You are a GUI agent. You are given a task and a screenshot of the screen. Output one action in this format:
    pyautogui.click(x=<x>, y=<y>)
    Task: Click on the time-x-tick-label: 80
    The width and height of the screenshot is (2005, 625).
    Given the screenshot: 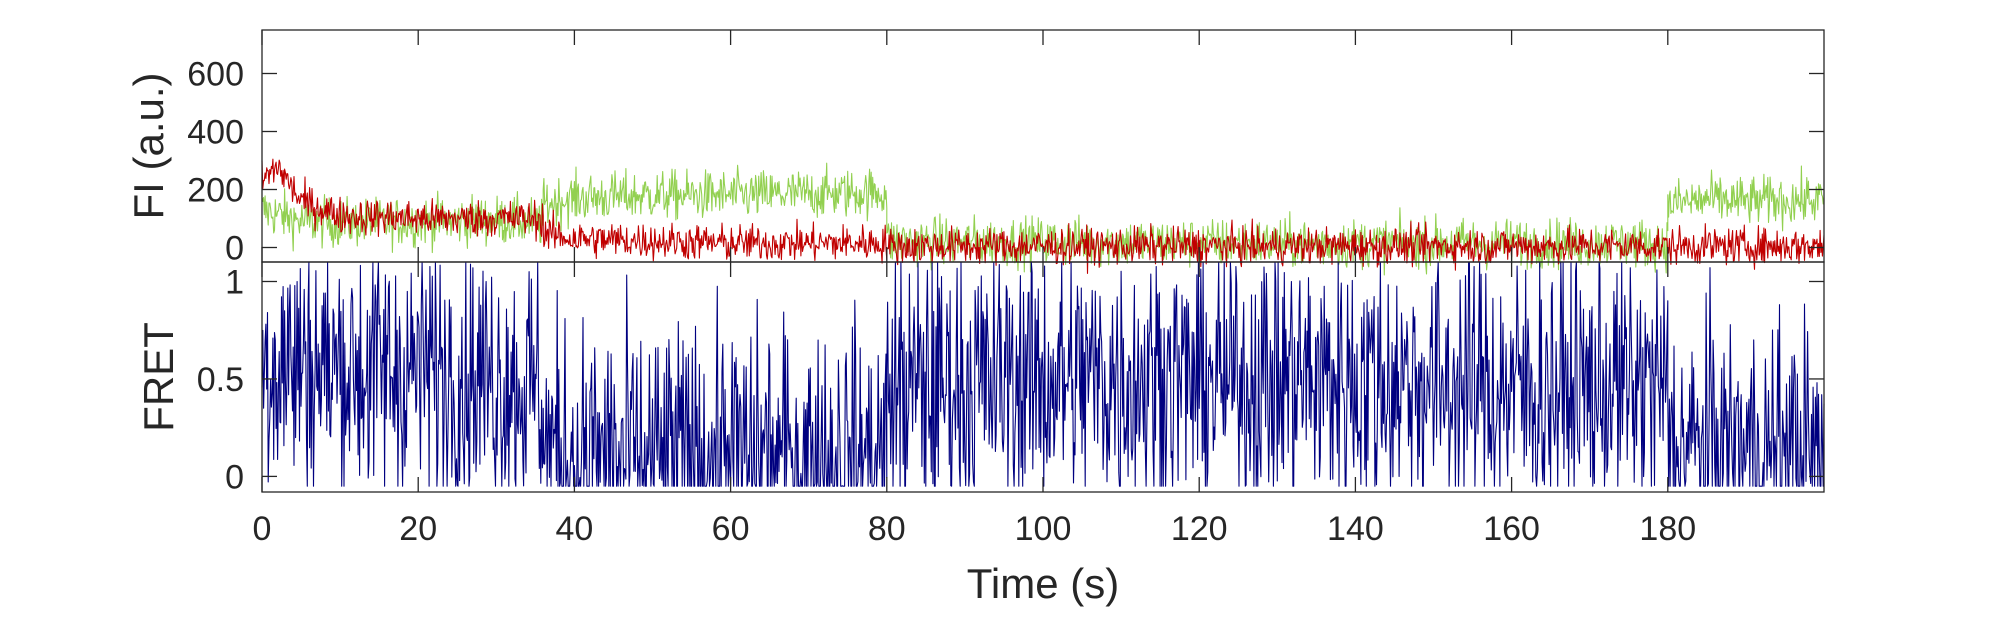 What is the action you would take?
    pyautogui.click(x=887, y=529)
    